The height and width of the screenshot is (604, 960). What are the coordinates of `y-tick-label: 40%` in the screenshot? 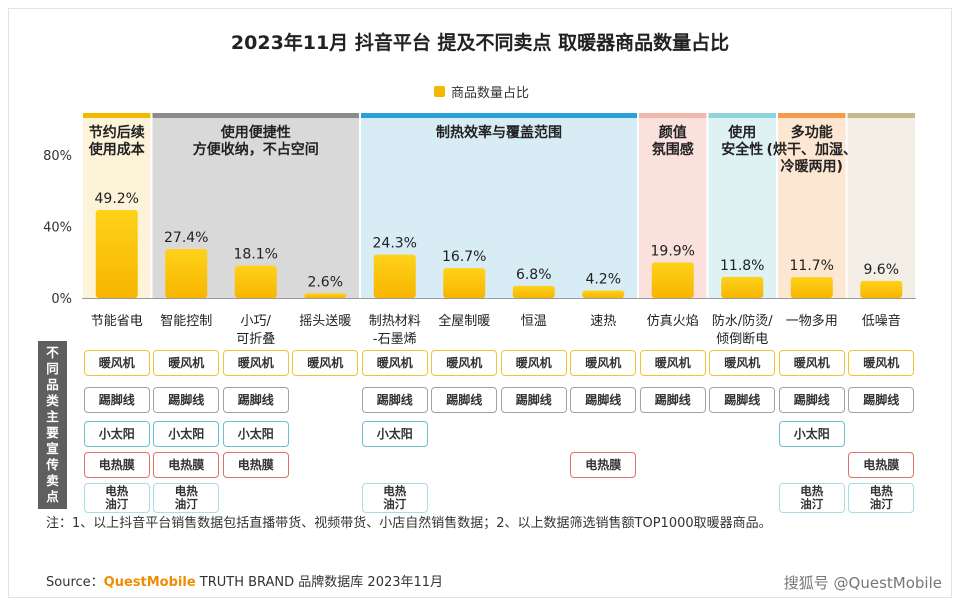 It's located at (57, 228).